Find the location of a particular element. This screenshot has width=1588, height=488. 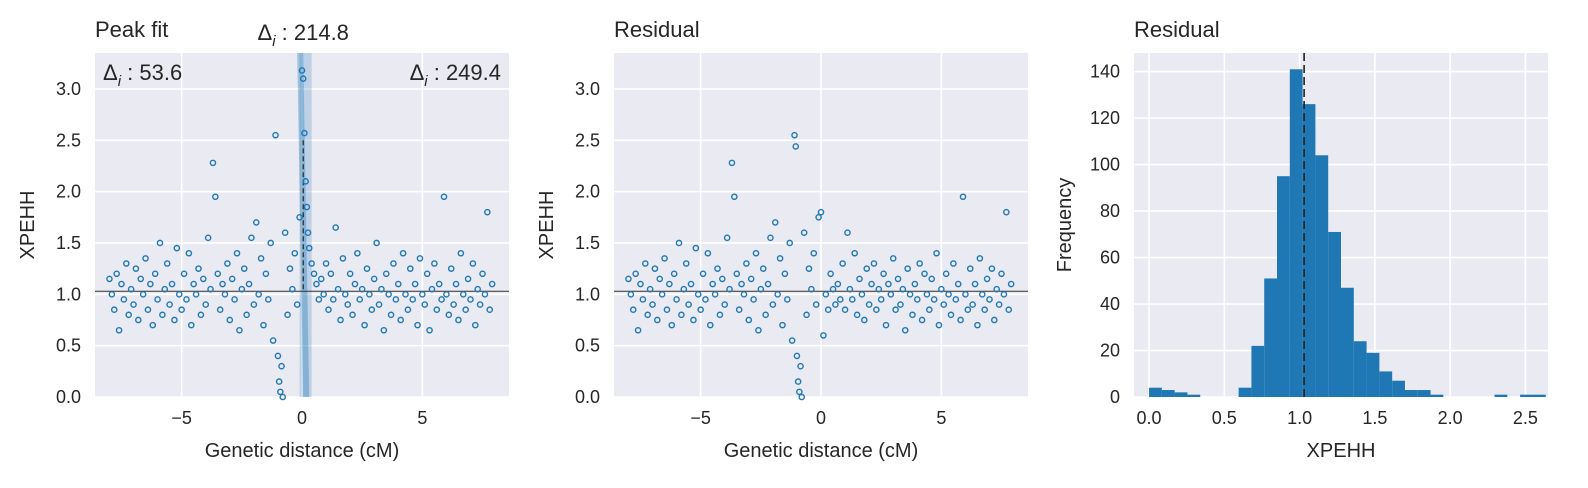

panel-title: Peak fit is located at coordinates (131, 29).